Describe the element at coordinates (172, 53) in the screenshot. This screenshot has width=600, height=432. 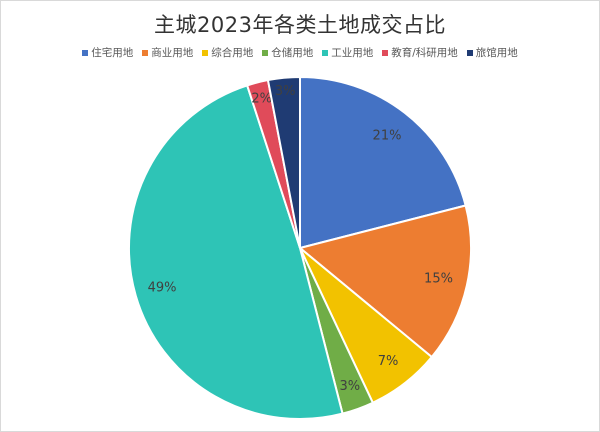
I see `legend-label: 商业用地` at that location.